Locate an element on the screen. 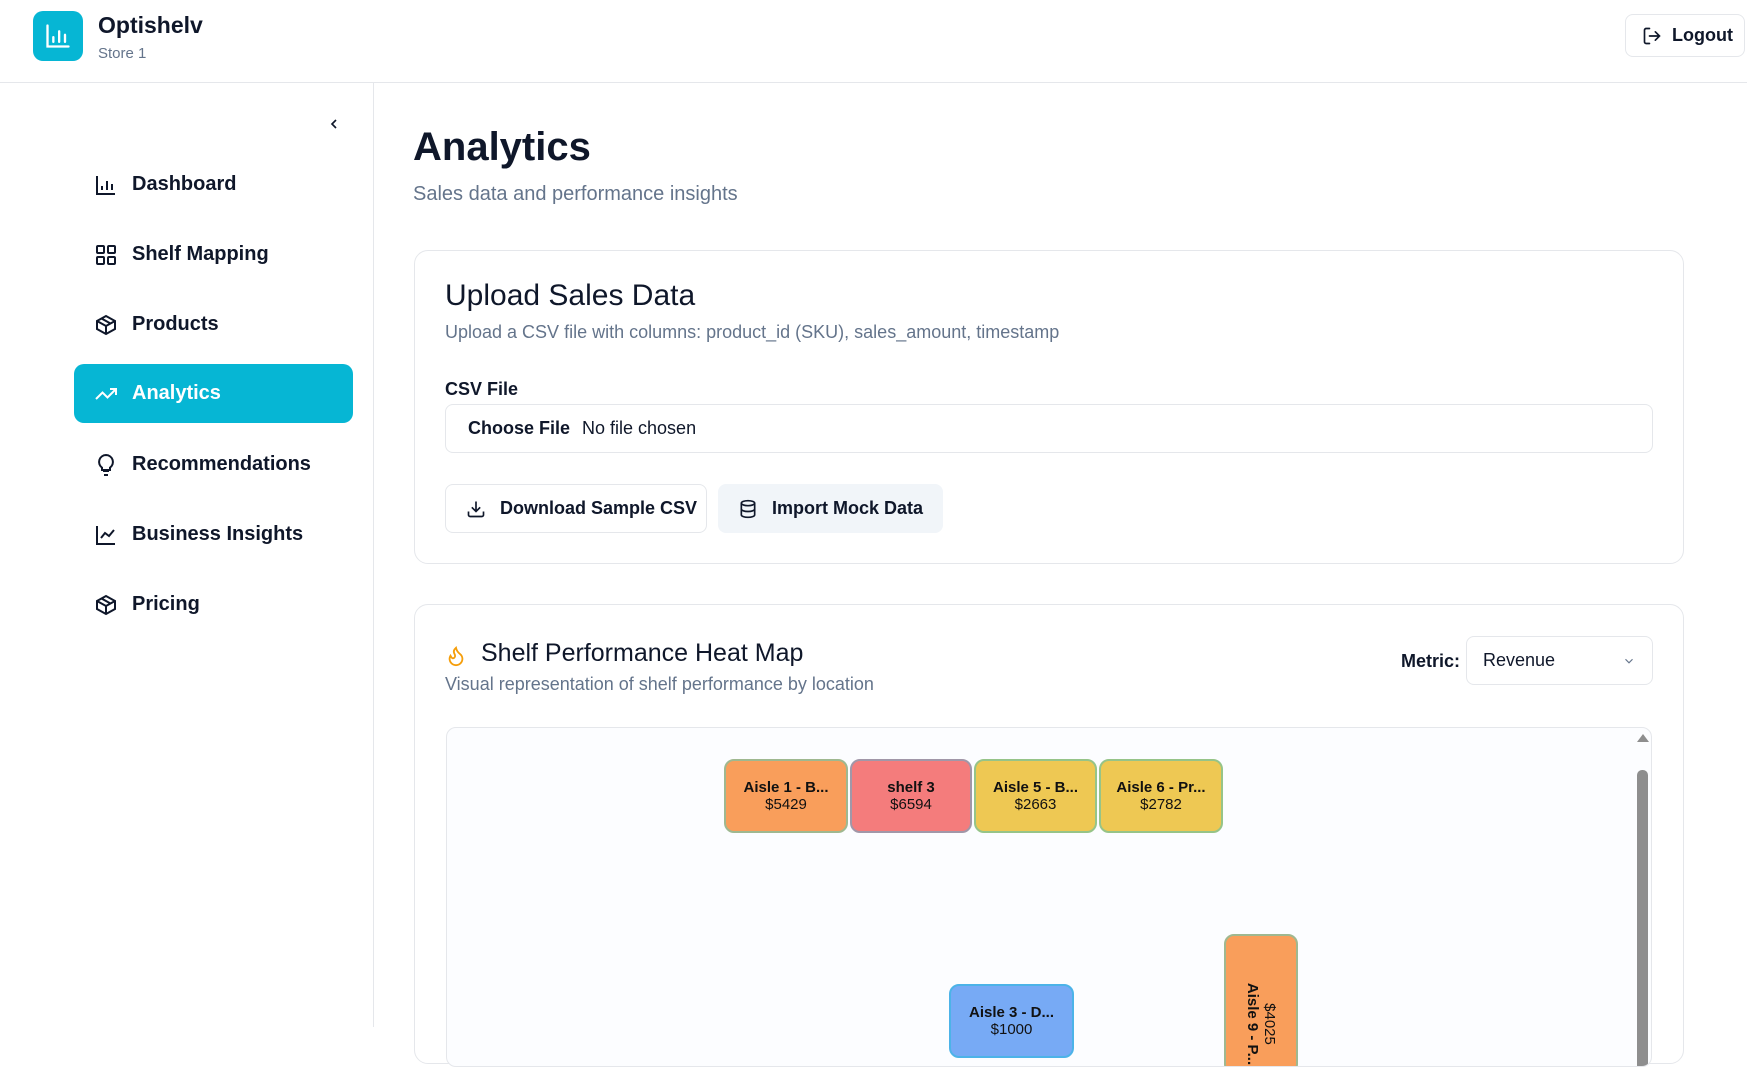 The height and width of the screenshot is (1067, 1747). app-name: Optishelv is located at coordinates (150, 25).